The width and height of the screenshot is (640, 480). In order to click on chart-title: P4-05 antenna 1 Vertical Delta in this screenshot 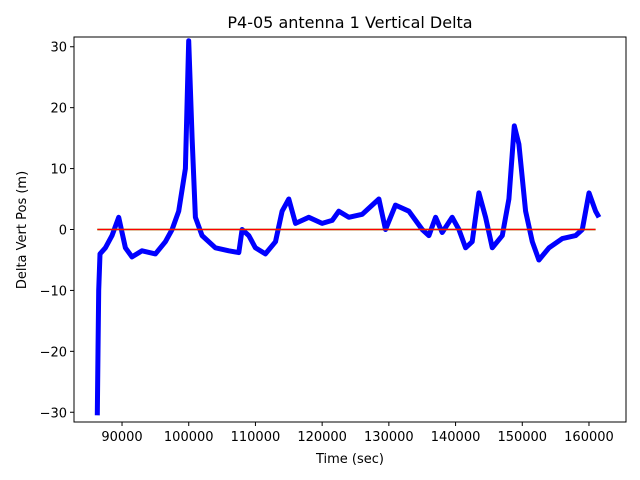, I will do `click(349, 22)`.